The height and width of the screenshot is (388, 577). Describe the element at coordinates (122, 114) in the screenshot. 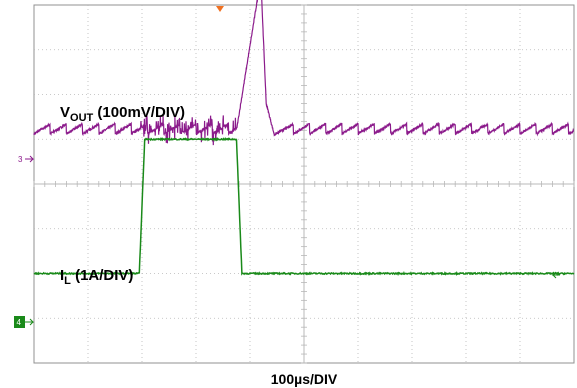

I see `vout-label: VOUT (100mV/DIV)` at that location.